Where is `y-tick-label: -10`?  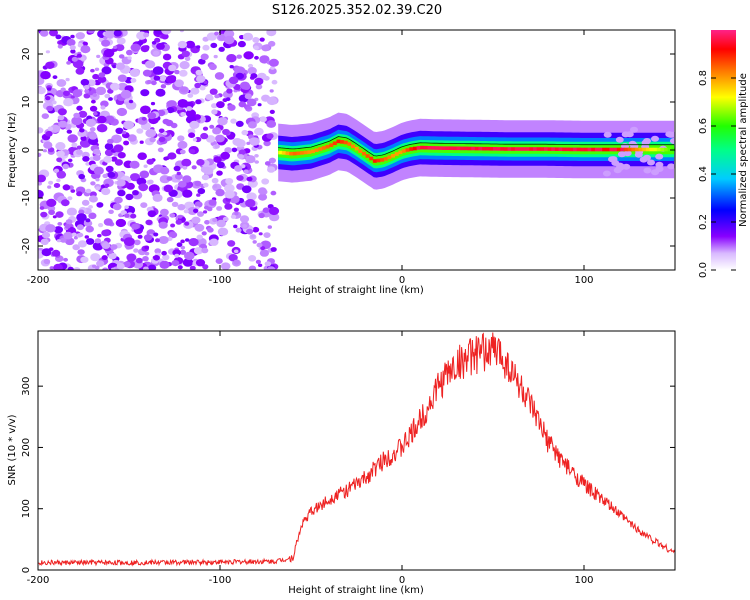 y-tick-label: -10 is located at coordinates (26, 198).